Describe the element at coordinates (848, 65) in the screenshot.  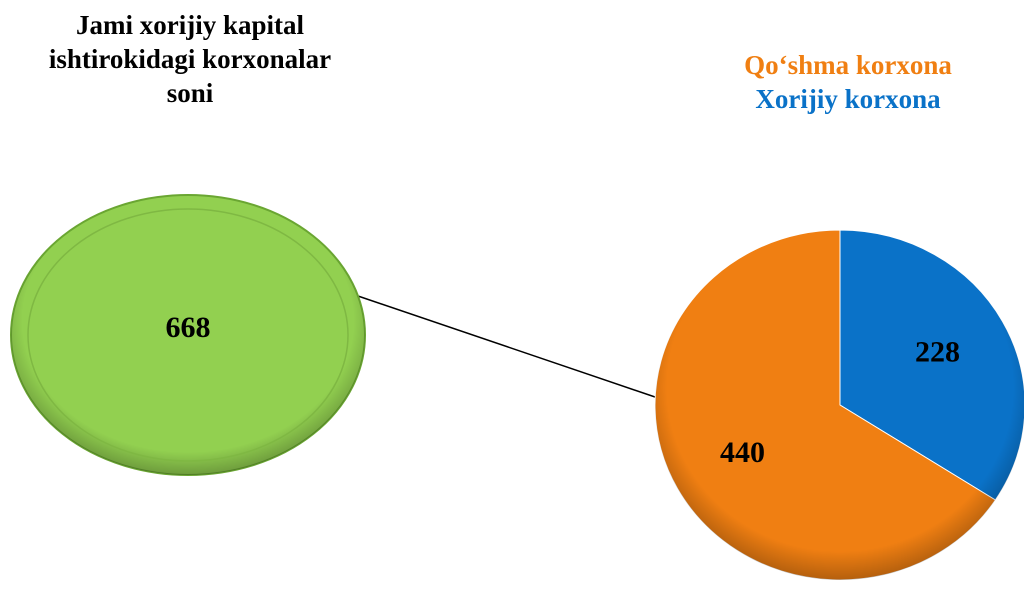
I see `legend-entry: Qo‘shma korxona` at that location.